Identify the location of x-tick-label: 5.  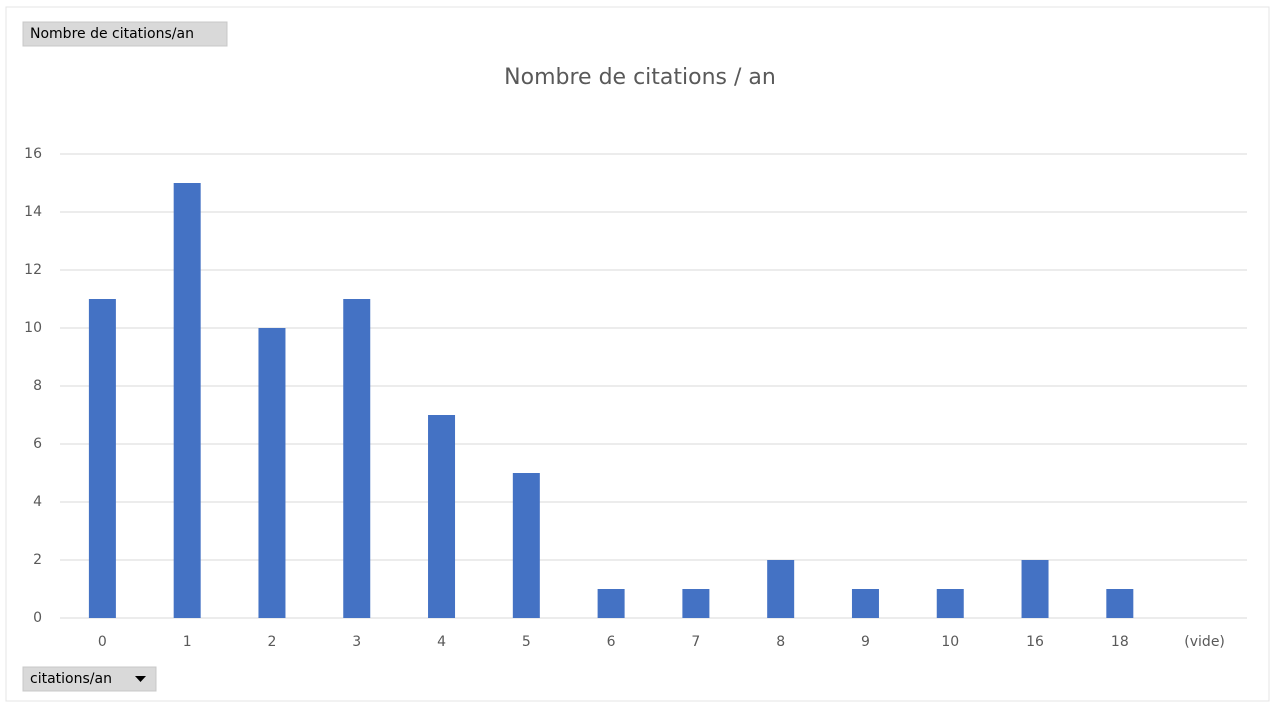
(526, 642).